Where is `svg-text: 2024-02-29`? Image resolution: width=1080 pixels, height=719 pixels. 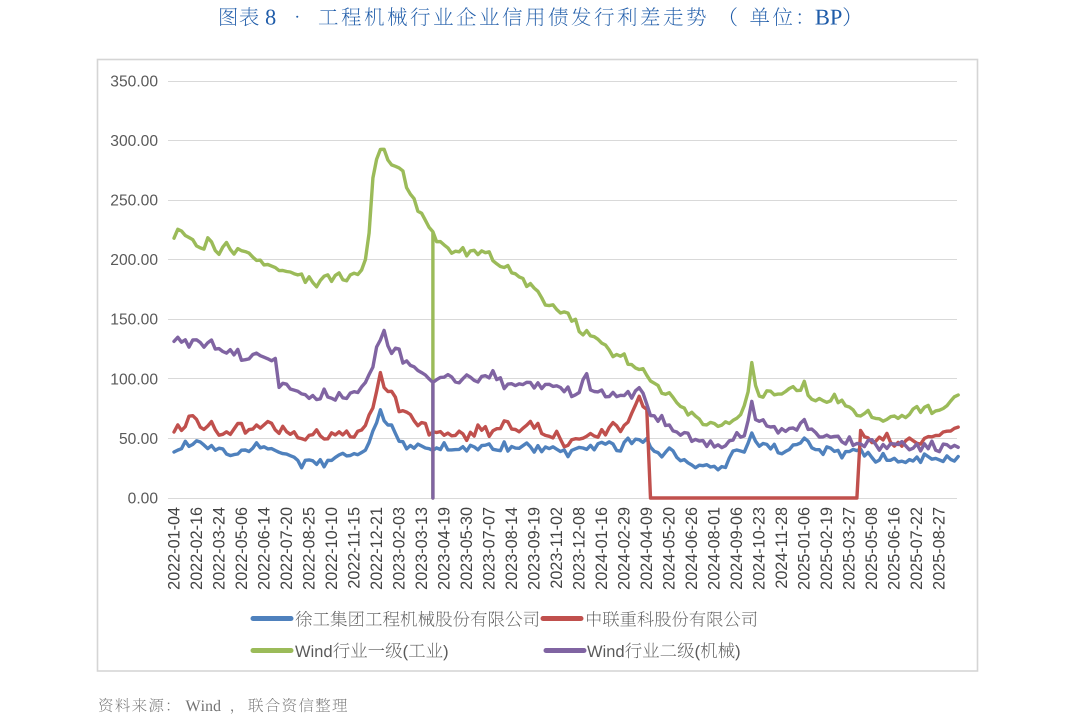
svg-text: 2024-02-29 is located at coordinates (625, 548).